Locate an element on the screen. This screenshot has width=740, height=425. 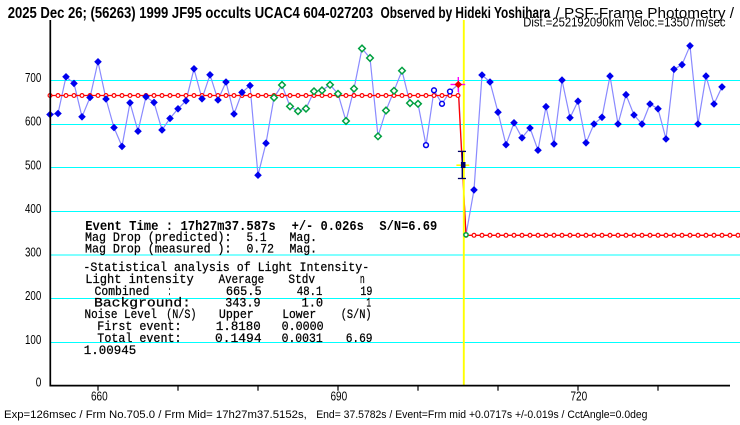
svg-text: Lower is located at coordinates (299, 315).